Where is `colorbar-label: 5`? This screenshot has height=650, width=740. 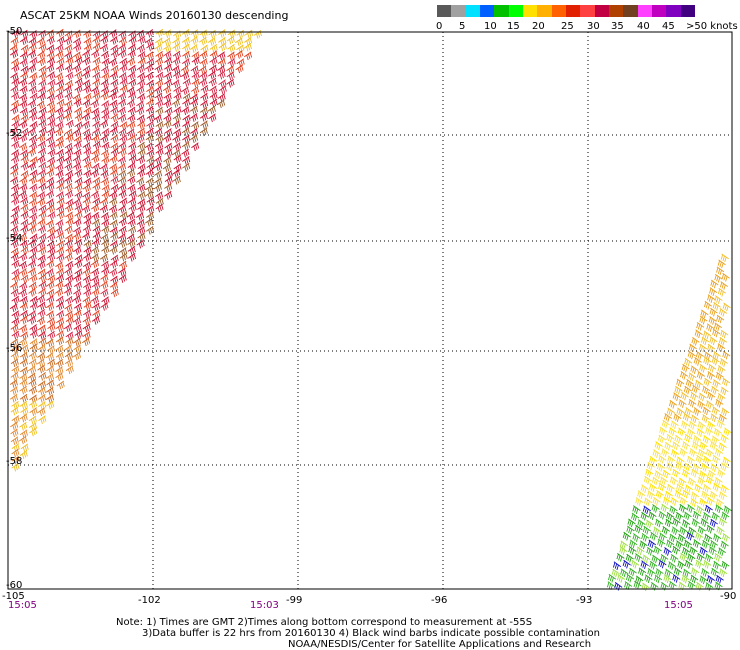 colorbar-label: 5 is located at coordinates (462, 26).